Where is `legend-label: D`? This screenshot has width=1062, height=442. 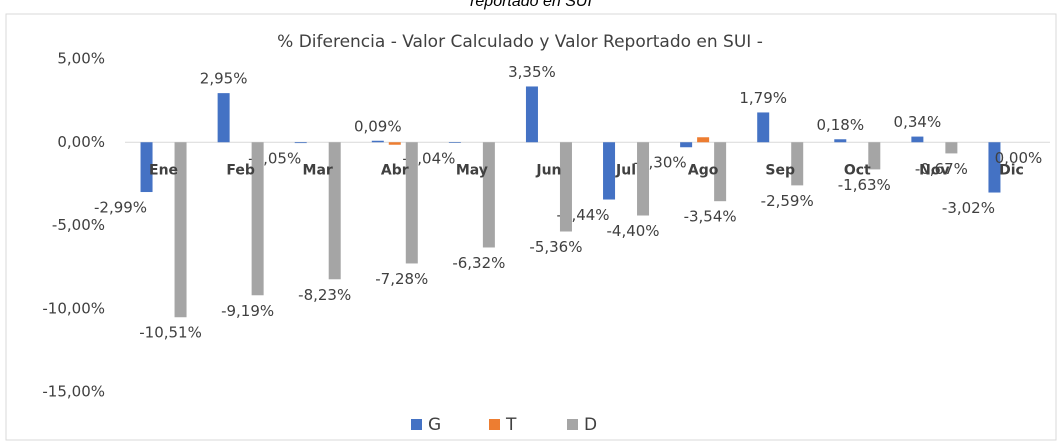 legend-label: D is located at coordinates (590, 425).